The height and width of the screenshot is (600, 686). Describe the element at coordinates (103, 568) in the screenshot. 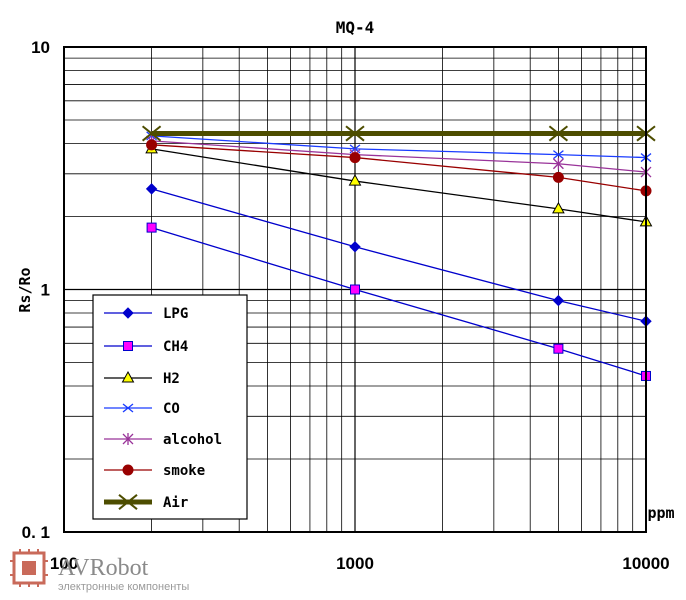

I see `watermark-brand: AVRobot` at that location.